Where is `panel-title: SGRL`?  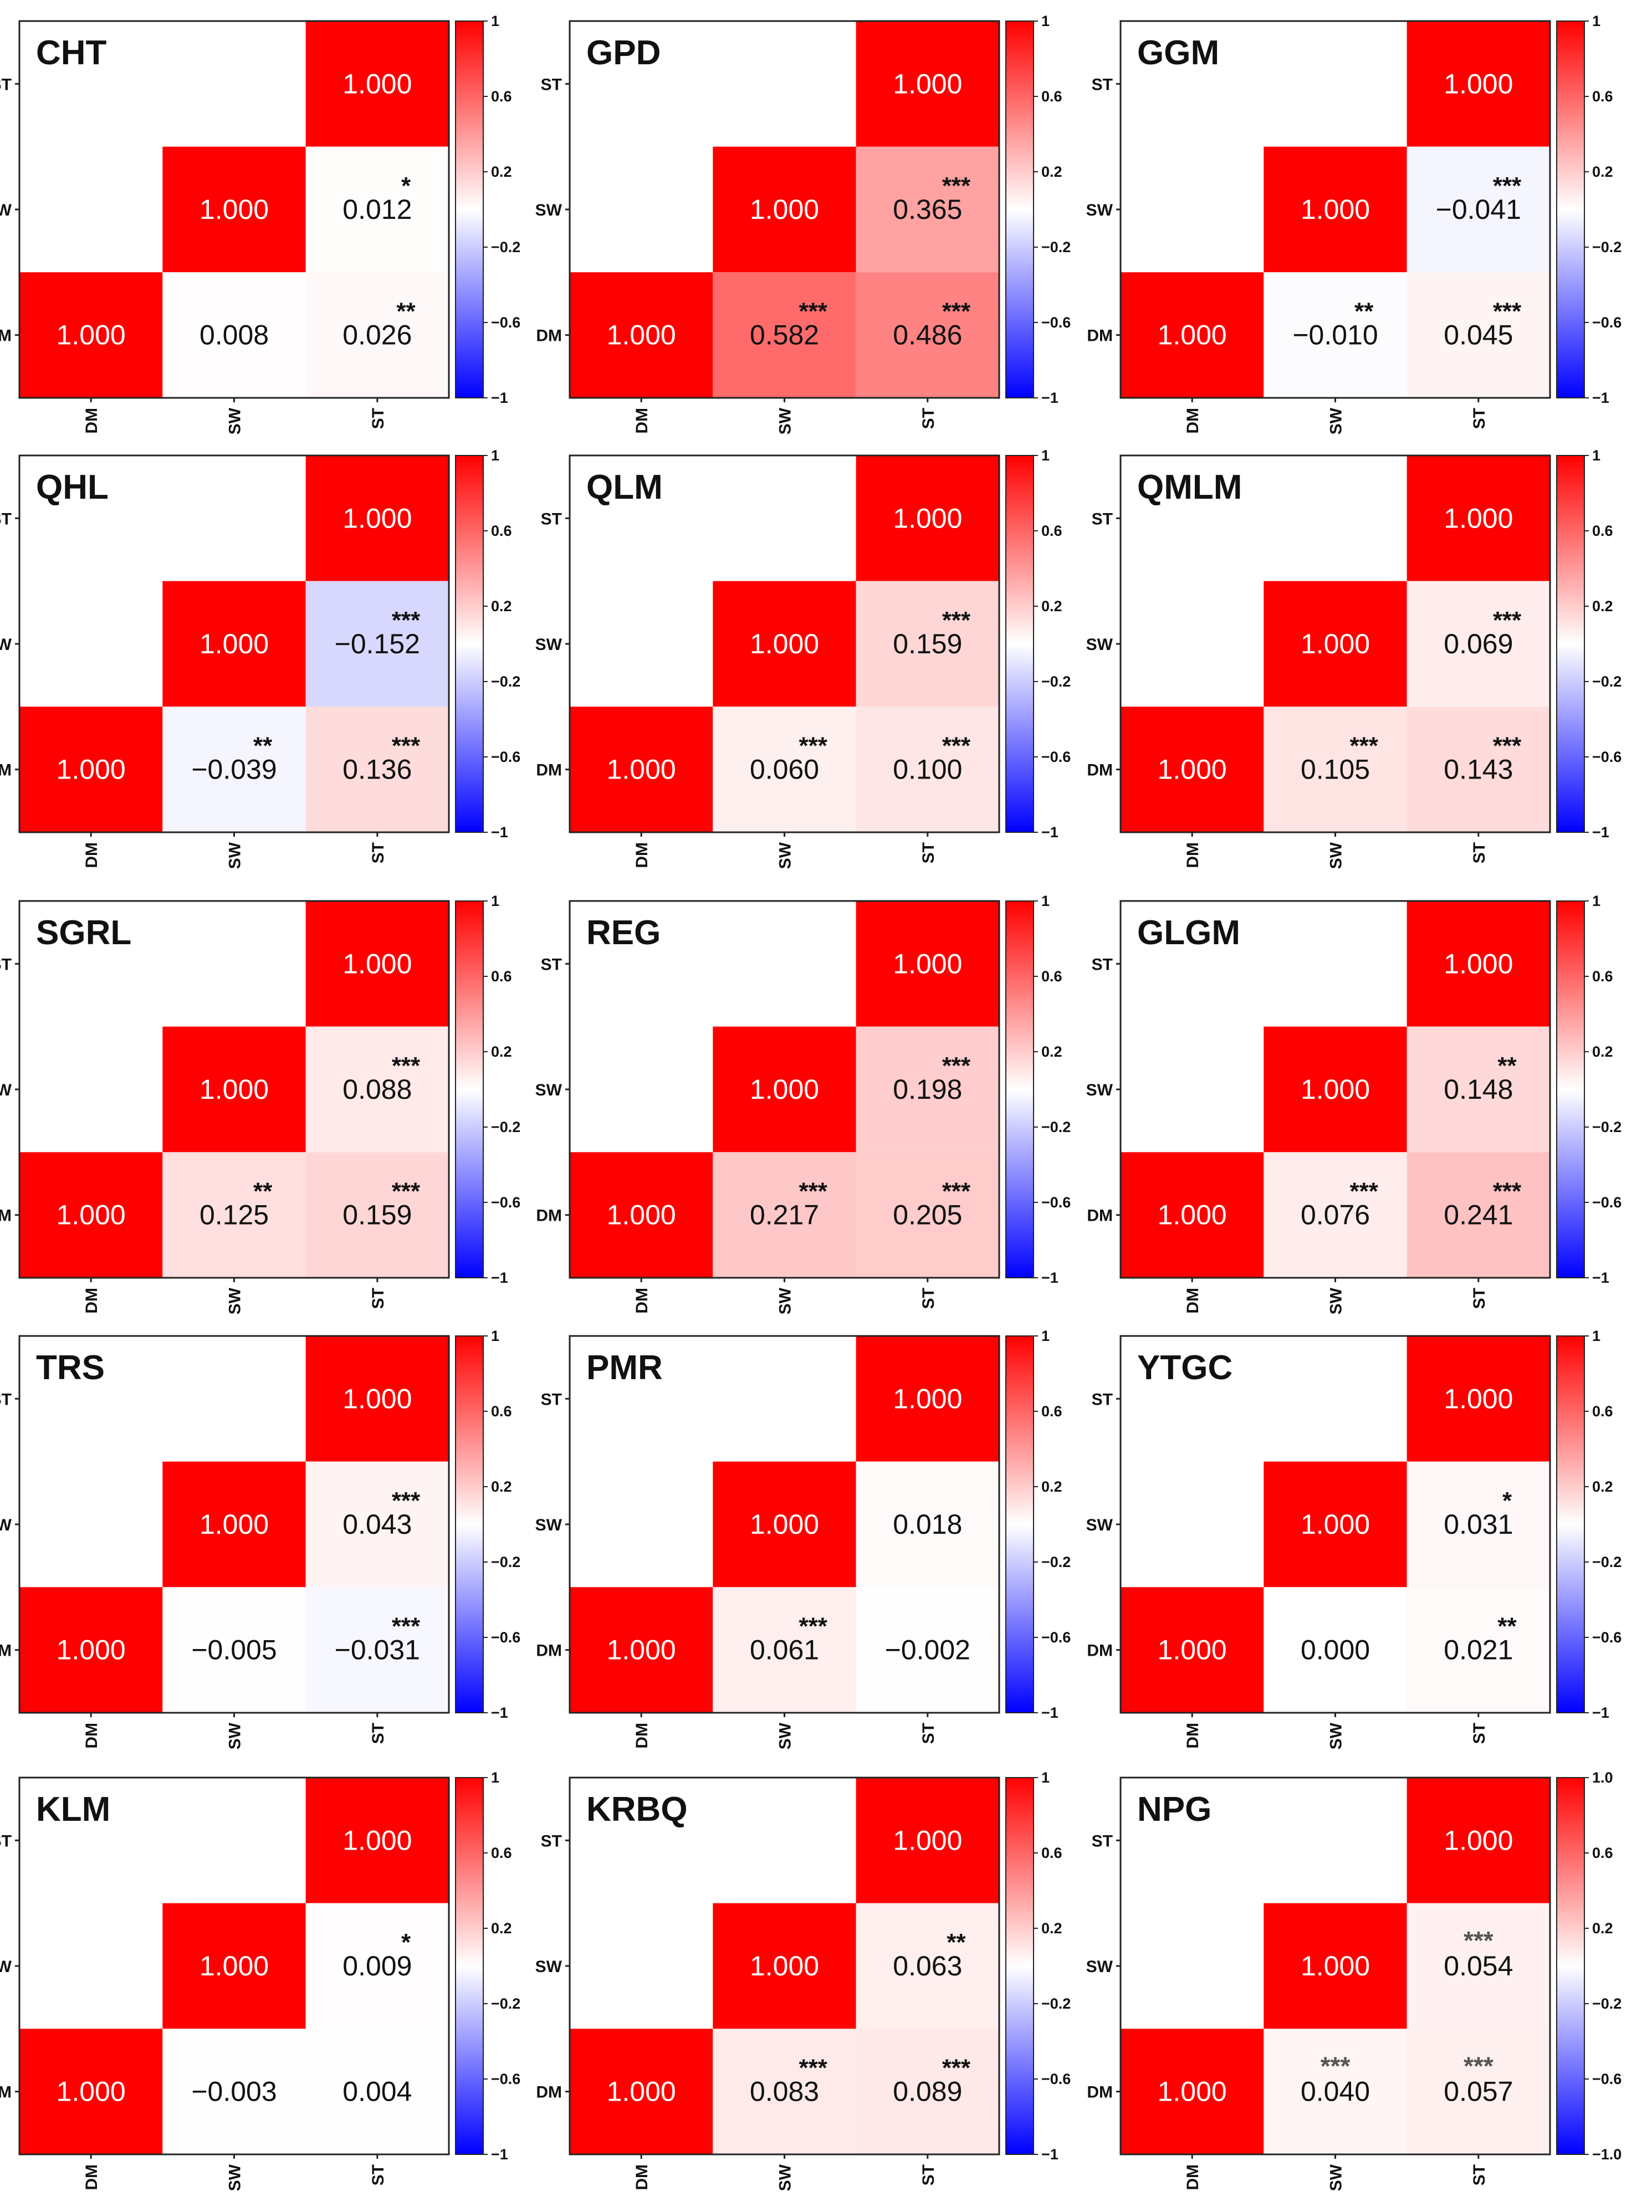 panel-title: SGRL is located at coordinates (83, 933).